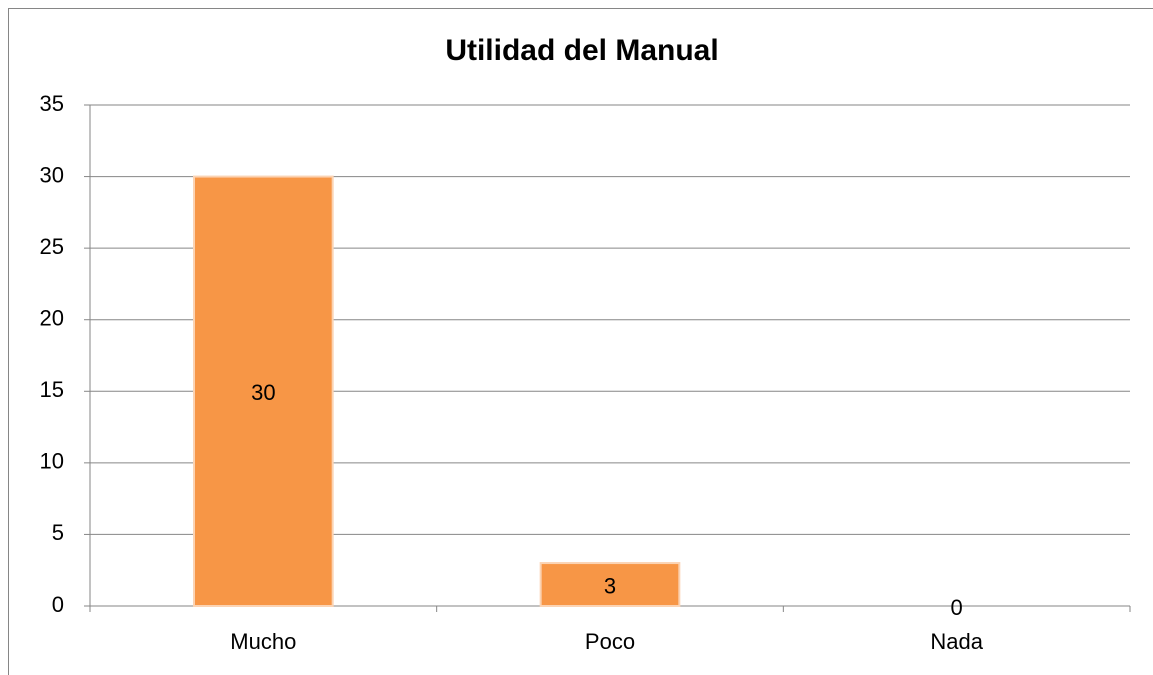 The height and width of the screenshot is (675, 1153). Describe the element at coordinates (52, 174) in the screenshot. I see `y-tick-label: 30` at that location.